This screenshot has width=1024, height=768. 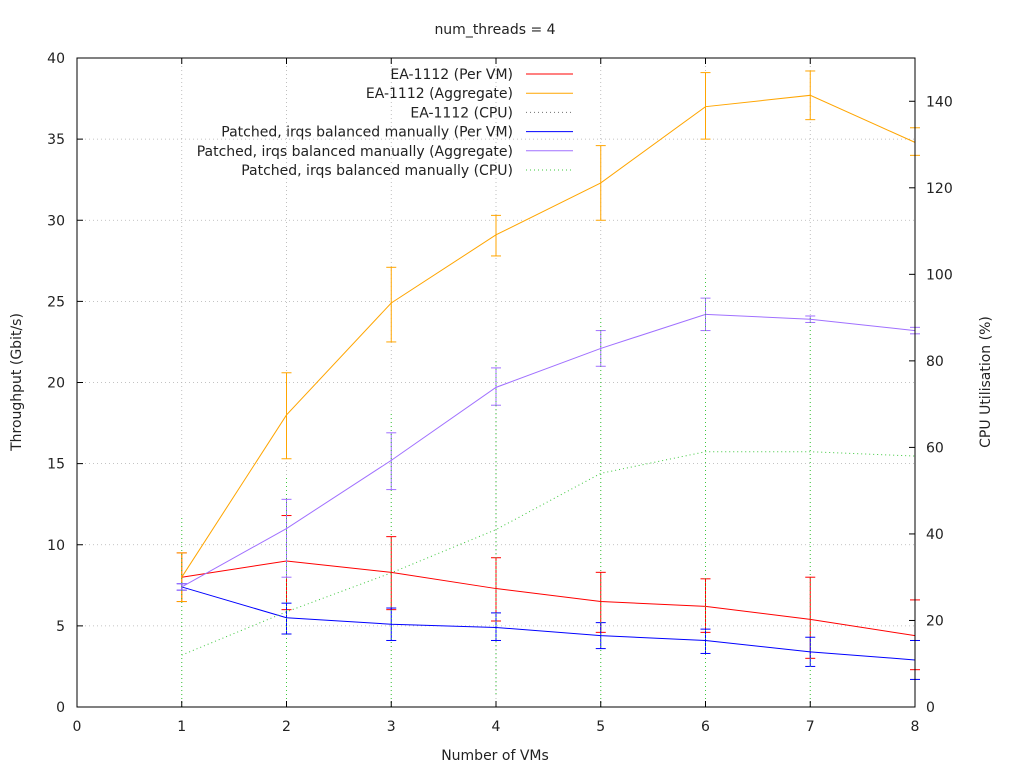 I want to click on y-tick-label: 10, so click(x=56, y=546).